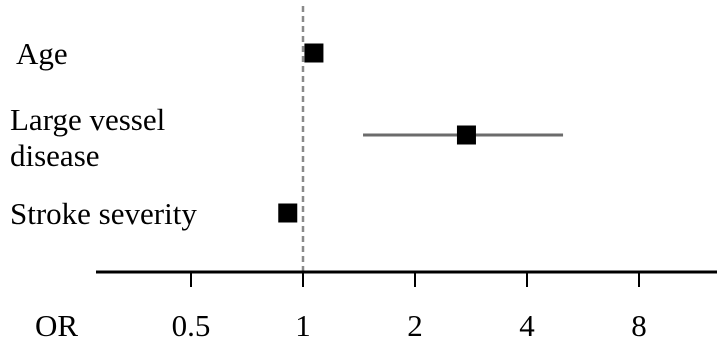 The width and height of the screenshot is (717, 345). Describe the element at coordinates (87, 119) in the screenshot. I see `row-label: Large vessel` at that location.